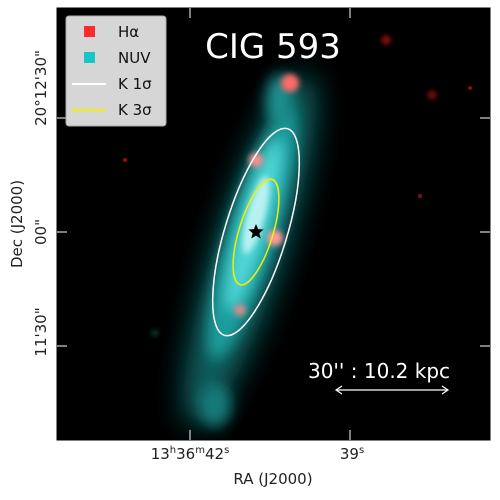  I want to click on legend-item-k3sigma: K 3σ, so click(112, 110).